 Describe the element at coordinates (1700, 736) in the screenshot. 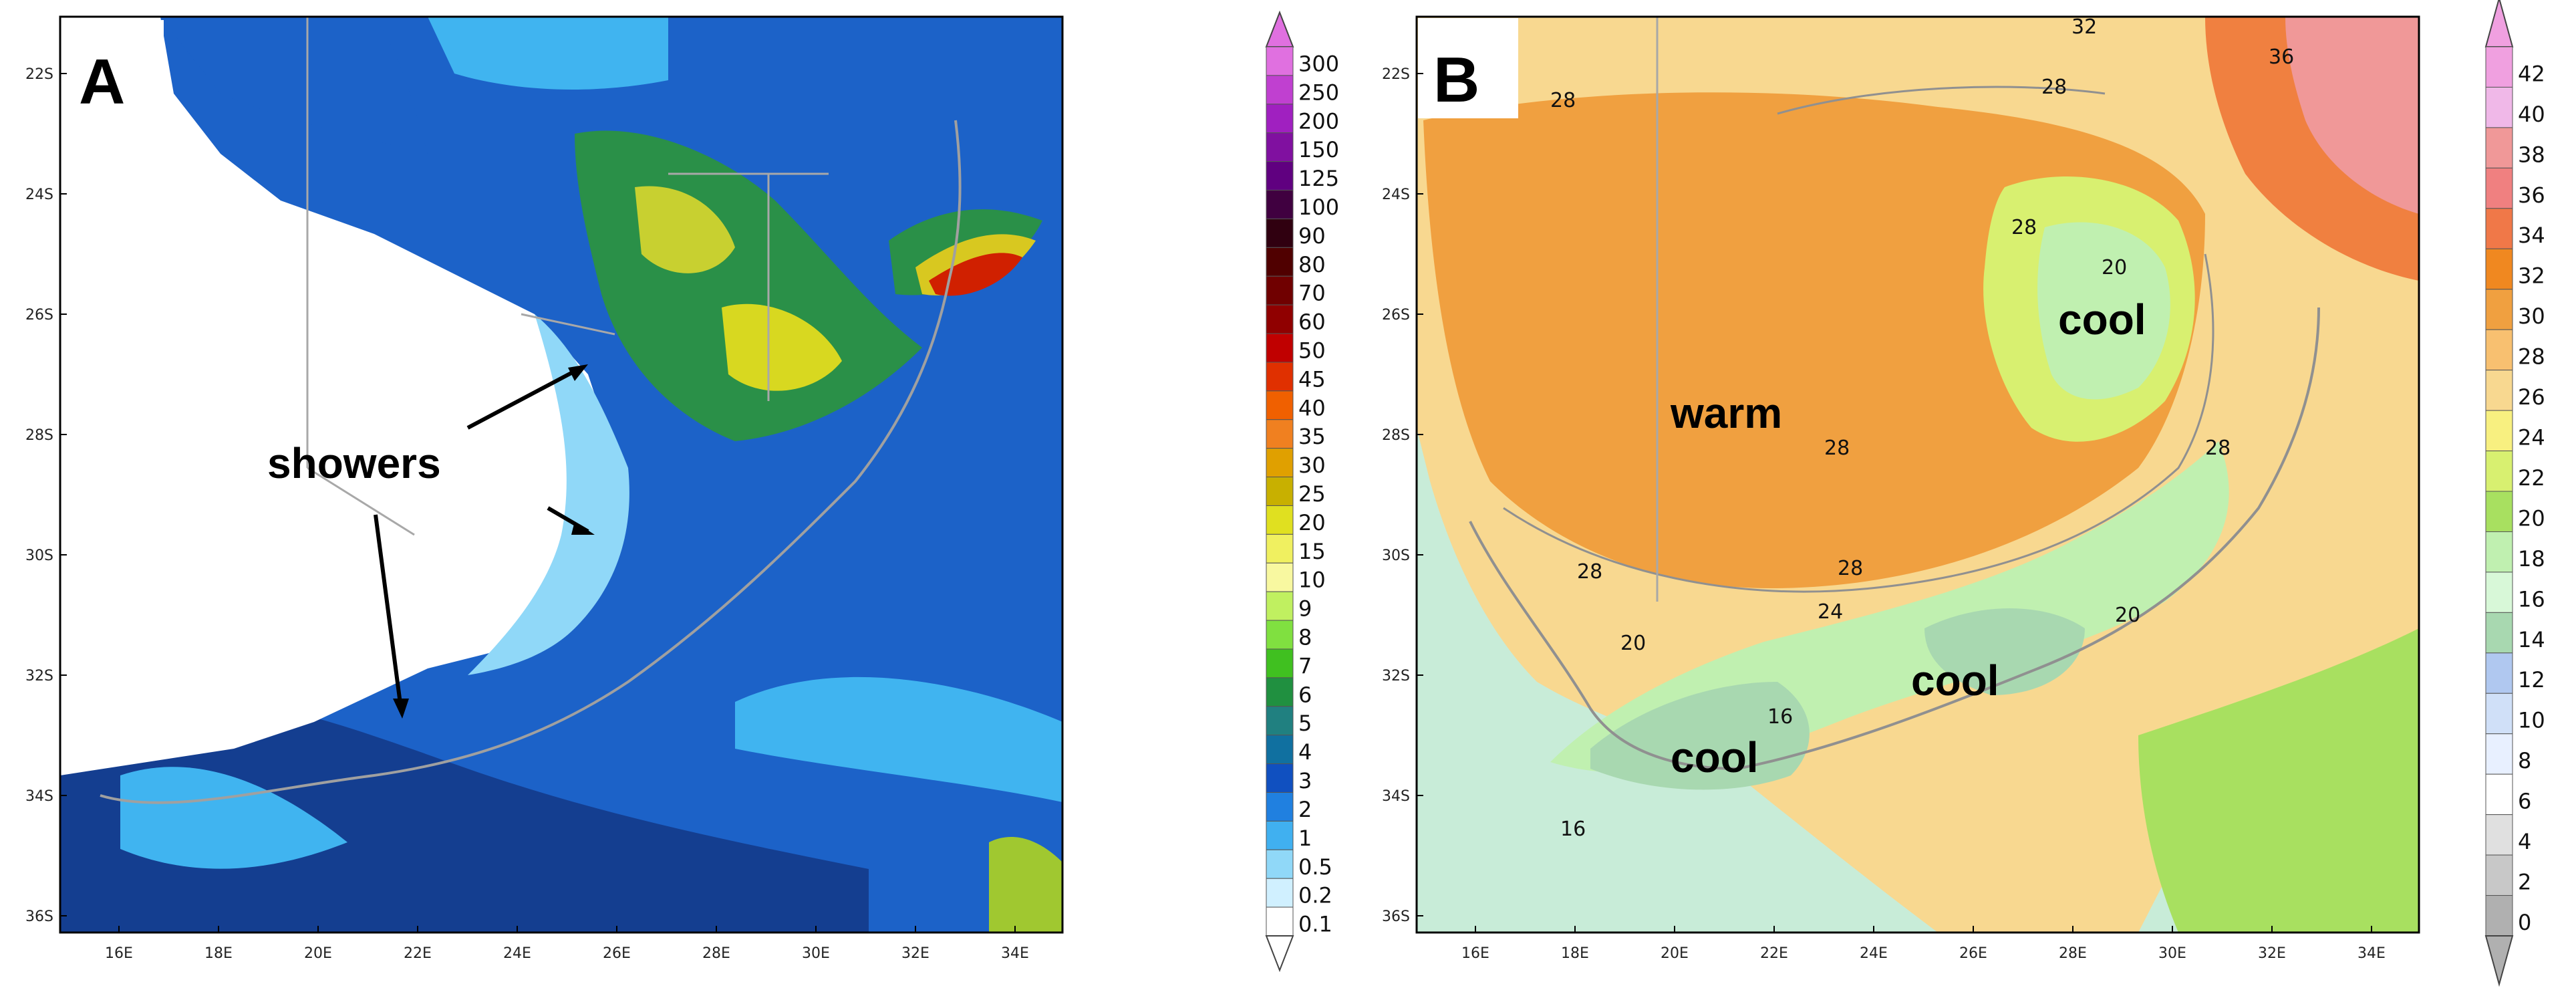

I see `panel-b-cool-core-sw` at that location.